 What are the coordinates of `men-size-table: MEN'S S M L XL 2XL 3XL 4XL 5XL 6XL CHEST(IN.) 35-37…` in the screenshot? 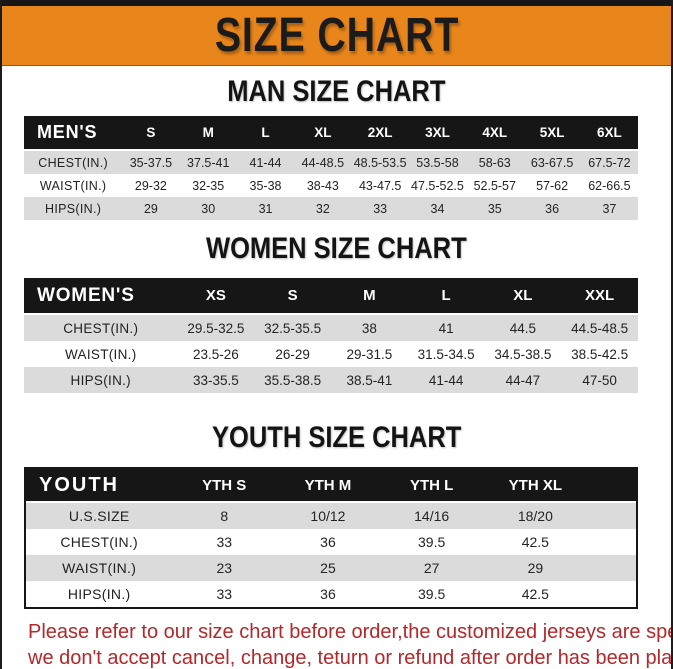 It's located at (331, 168).